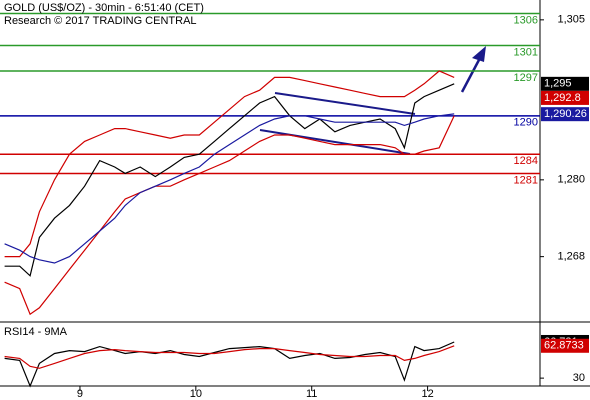  What do you see at coordinates (571, 257) in the screenshot?
I see `y-tick-label: 1,268` at bounding box center [571, 257].